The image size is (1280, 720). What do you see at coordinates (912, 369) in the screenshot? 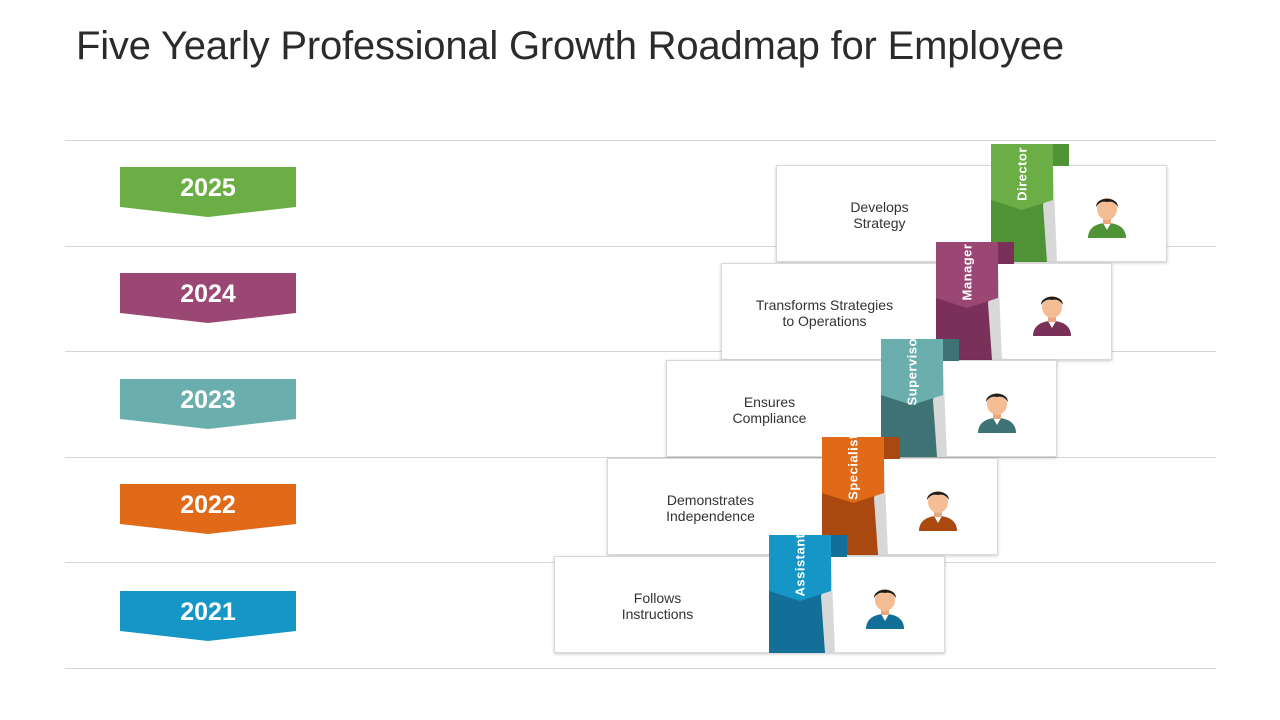
I see `role-title: Supervisor` at bounding box center [912, 369].